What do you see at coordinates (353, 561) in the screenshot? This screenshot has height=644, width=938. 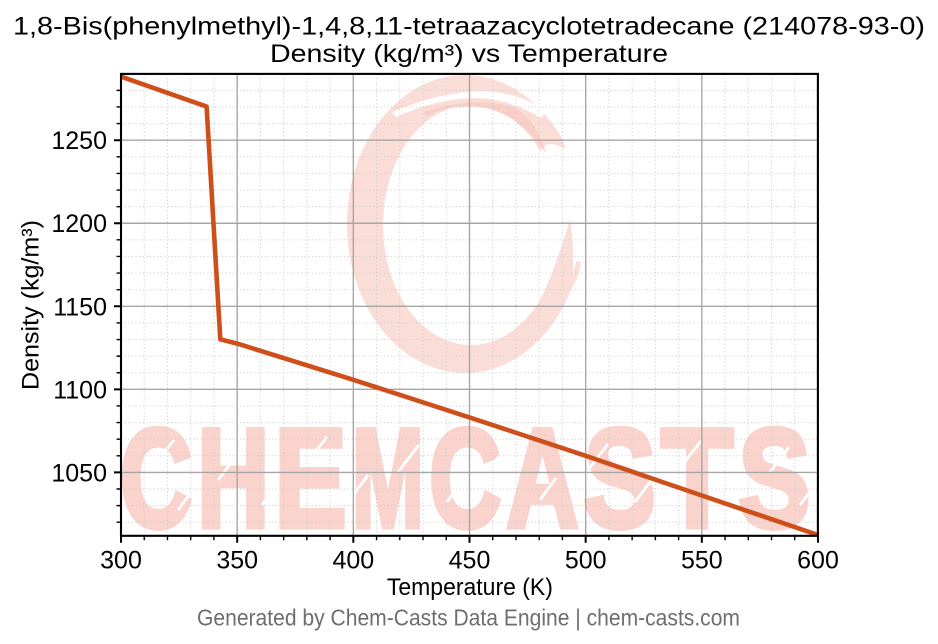 I see `svg-text: 400` at bounding box center [353, 561].